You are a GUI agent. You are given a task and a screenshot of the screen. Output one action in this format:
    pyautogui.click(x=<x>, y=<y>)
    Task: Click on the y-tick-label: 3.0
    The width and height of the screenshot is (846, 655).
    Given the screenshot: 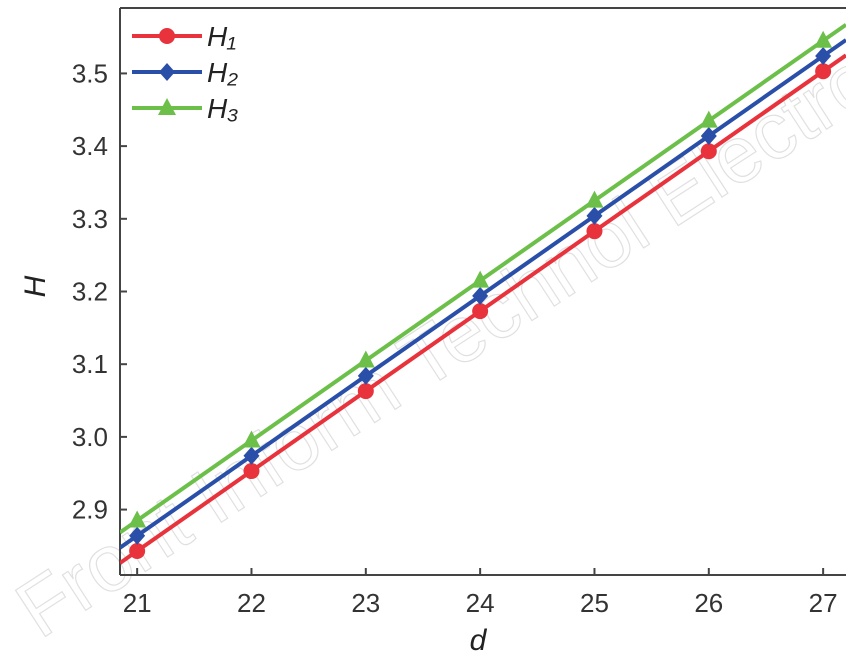 What is the action you would take?
    pyautogui.click(x=90, y=437)
    